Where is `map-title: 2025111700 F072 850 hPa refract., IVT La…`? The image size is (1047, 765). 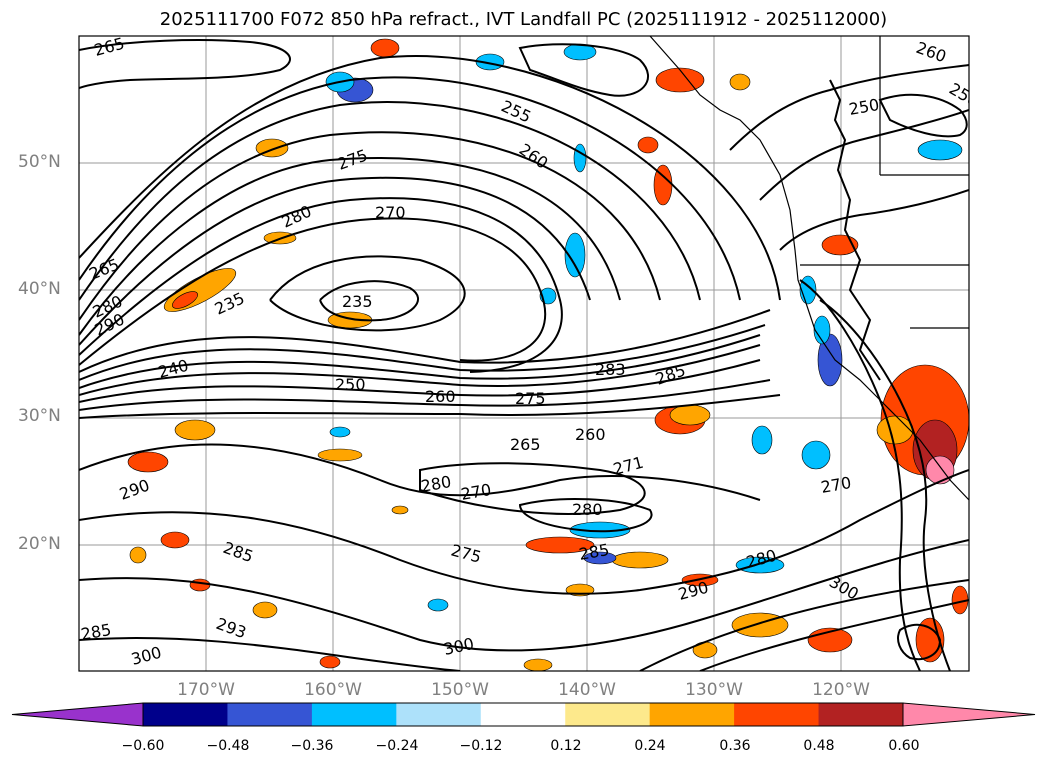
map-title: 2025111700 F072 850 hPa refract., IVT La… is located at coordinates (523, 19).